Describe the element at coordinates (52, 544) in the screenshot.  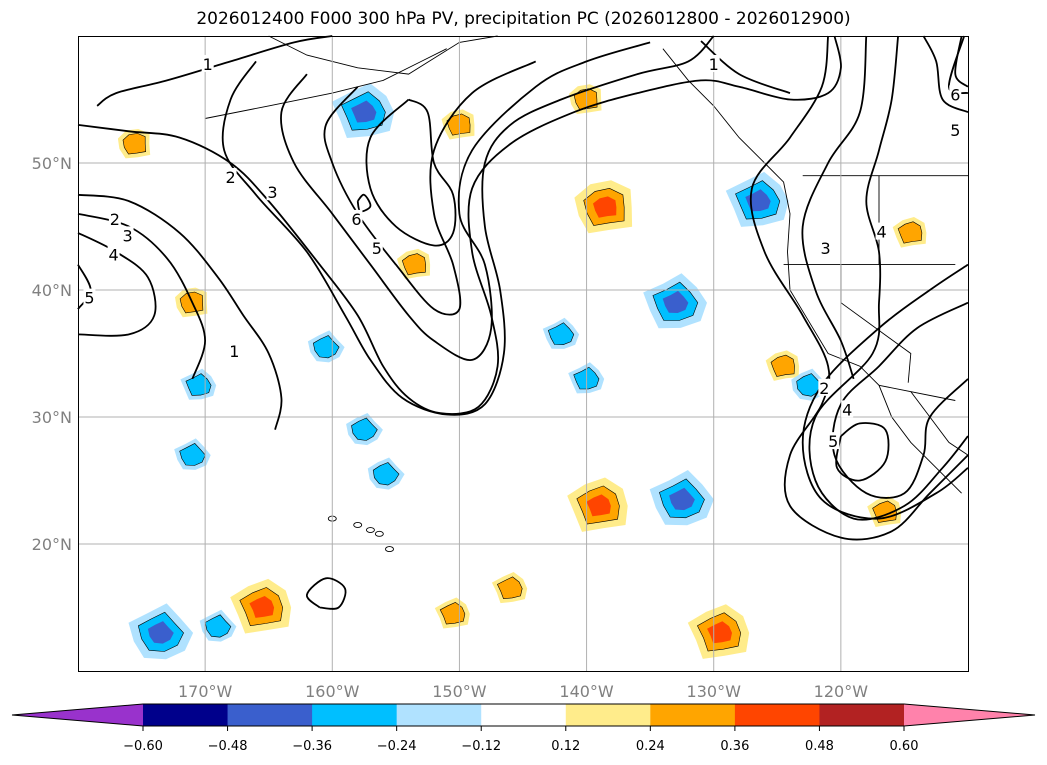
I see `lat-tick-label: 20°N` at that location.